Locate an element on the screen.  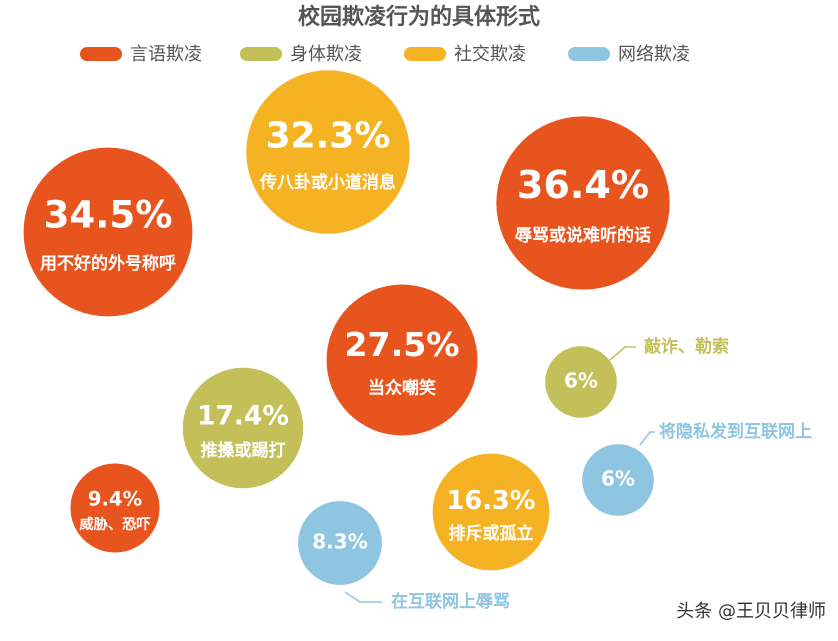
watermark: 头条 @王贝贝律师 is located at coordinates (751, 611).